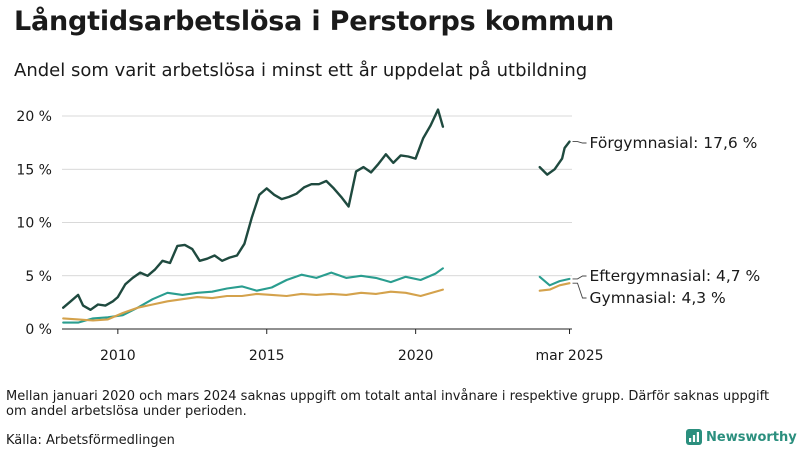 The width and height of the screenshot is (800, 450). Describe the element at coordinates (38, 277) in the screenshot. I see `y-tick-label: 5 %` at that location.